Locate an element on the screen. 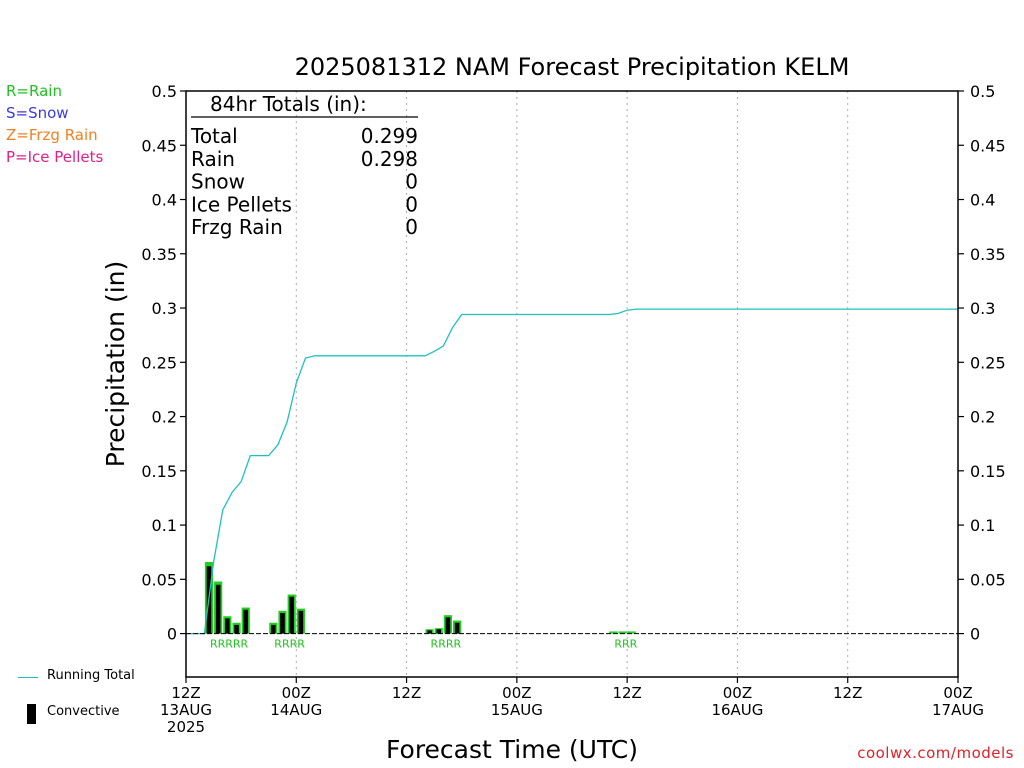 This screenshot has height=768, width=1024. totals-row-label: Frzg Rain is located at coordinates (237, 227).